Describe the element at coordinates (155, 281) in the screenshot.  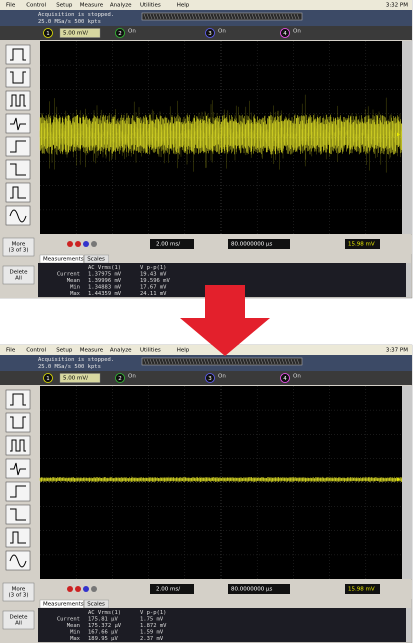
I see `measurement-value: 19.596 mV` at that location.